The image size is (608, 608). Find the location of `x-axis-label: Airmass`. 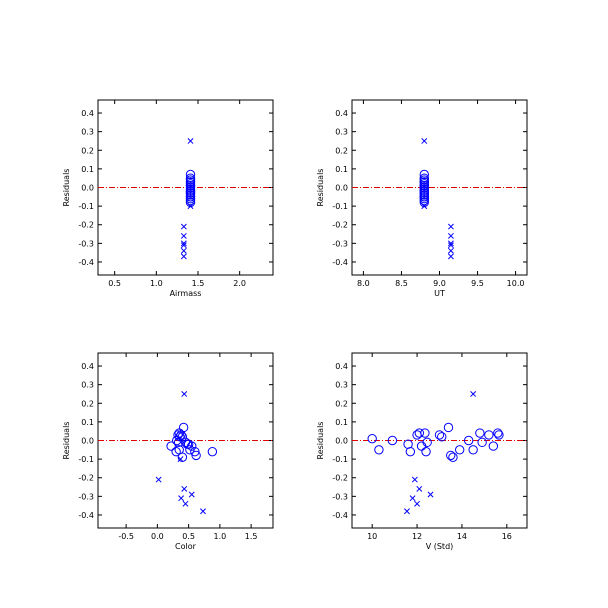

x-axis-label: Airmass is located at coordinates (186, 293).